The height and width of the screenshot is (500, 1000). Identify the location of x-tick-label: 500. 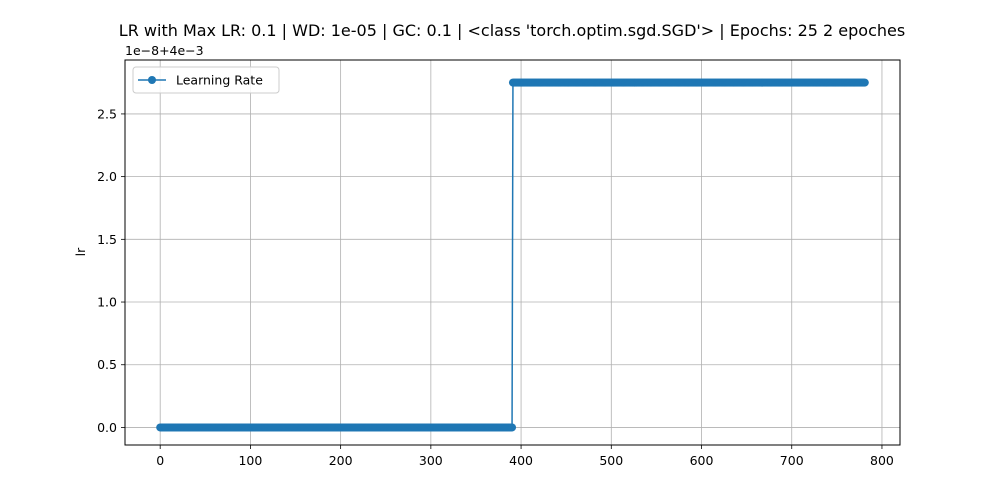
(611, 460).